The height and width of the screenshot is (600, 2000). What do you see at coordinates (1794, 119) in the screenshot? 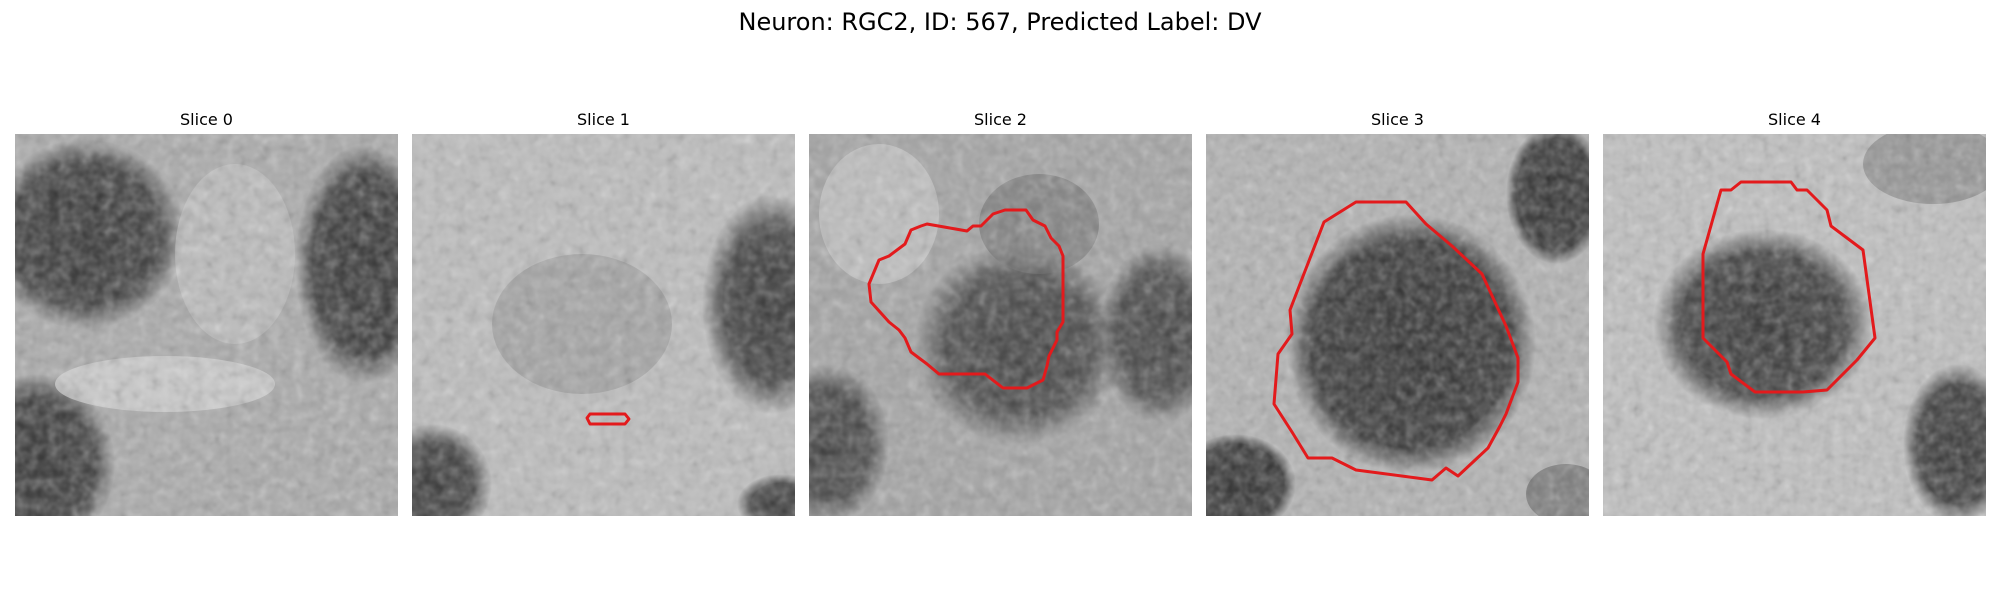
I see `slice-4-title: Slice 4` at bounding box center [1794, 119].